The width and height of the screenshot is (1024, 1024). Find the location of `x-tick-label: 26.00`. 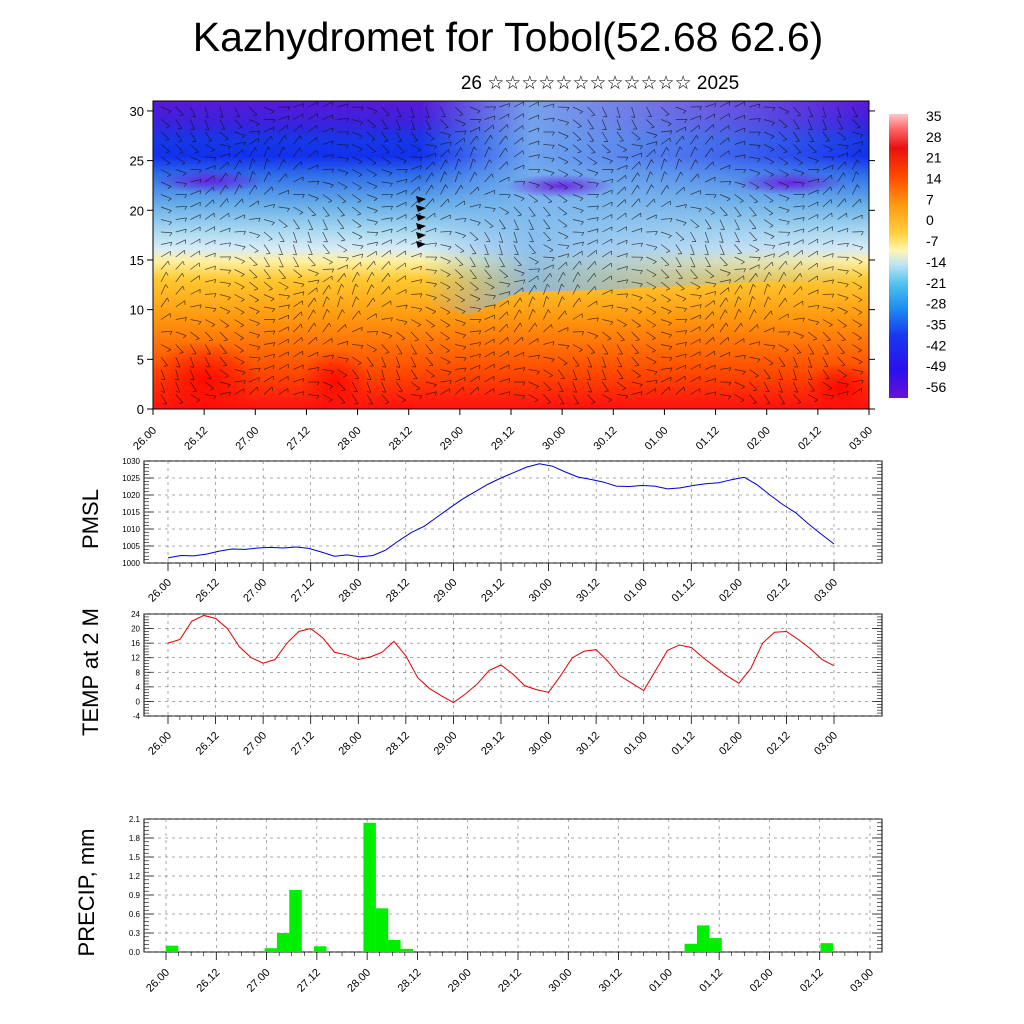

x-tick-label: 26.00 is located at coordinates (160, 591).